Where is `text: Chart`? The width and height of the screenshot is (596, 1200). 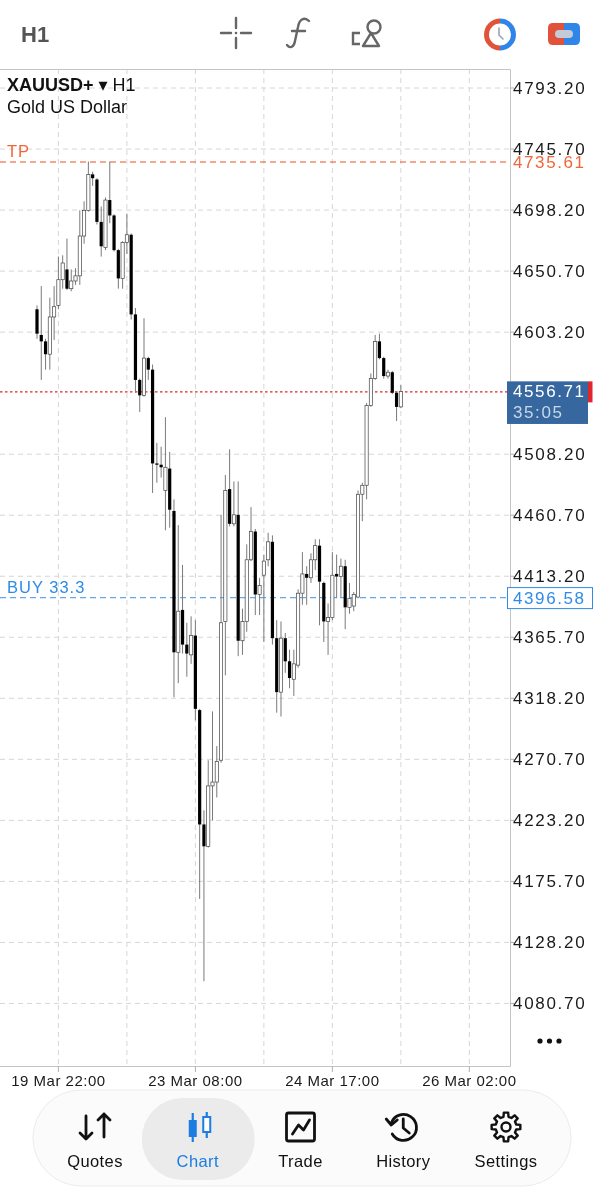 text: Chart is located at coordinates (197, 1161).